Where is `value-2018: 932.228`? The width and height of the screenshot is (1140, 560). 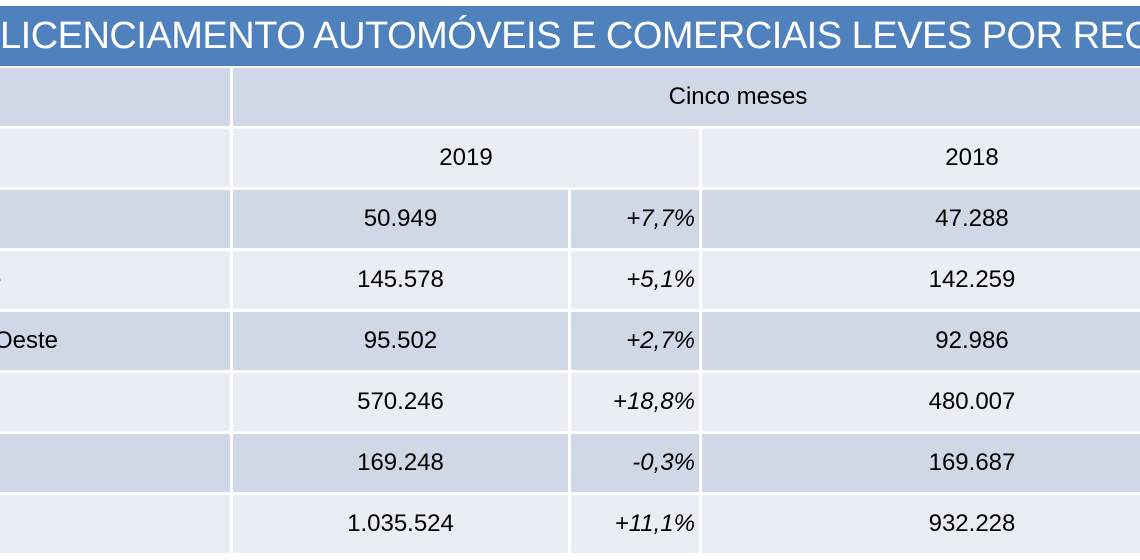
value-2018: 932.228 is located at coordinates (972, 523).